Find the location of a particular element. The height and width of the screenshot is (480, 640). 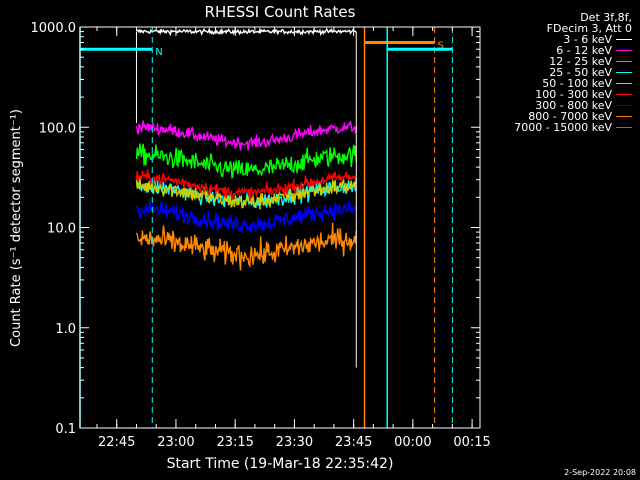

x-tick-label: 00:15 is located at coordinates (471, 442).